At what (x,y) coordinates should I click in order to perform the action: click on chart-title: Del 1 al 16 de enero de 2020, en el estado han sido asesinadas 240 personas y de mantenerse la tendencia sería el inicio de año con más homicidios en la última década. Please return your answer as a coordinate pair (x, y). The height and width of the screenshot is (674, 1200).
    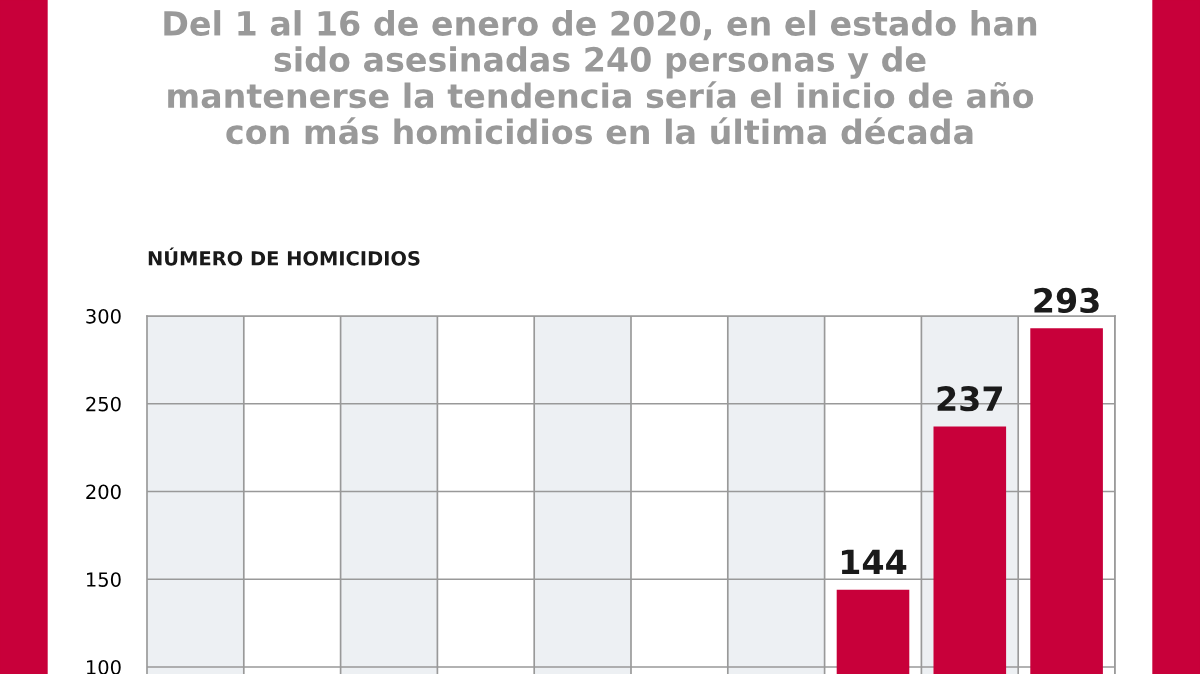
    Looking at the image, I should click on (600, 77).